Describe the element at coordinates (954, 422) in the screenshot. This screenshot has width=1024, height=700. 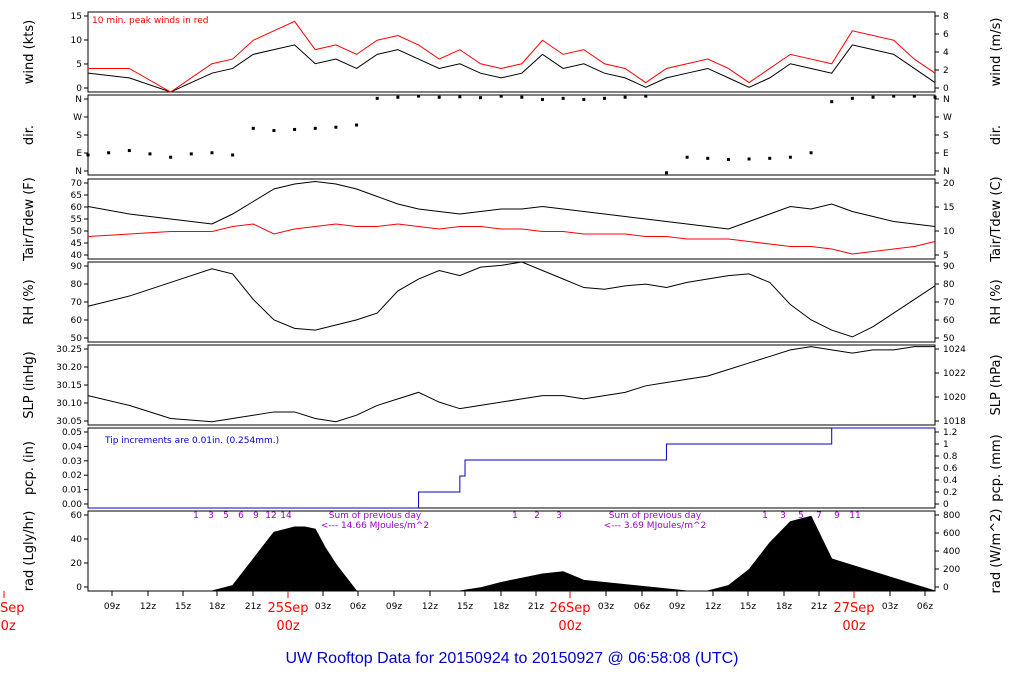
I see `y-tick-label-right: 1018` at that location.